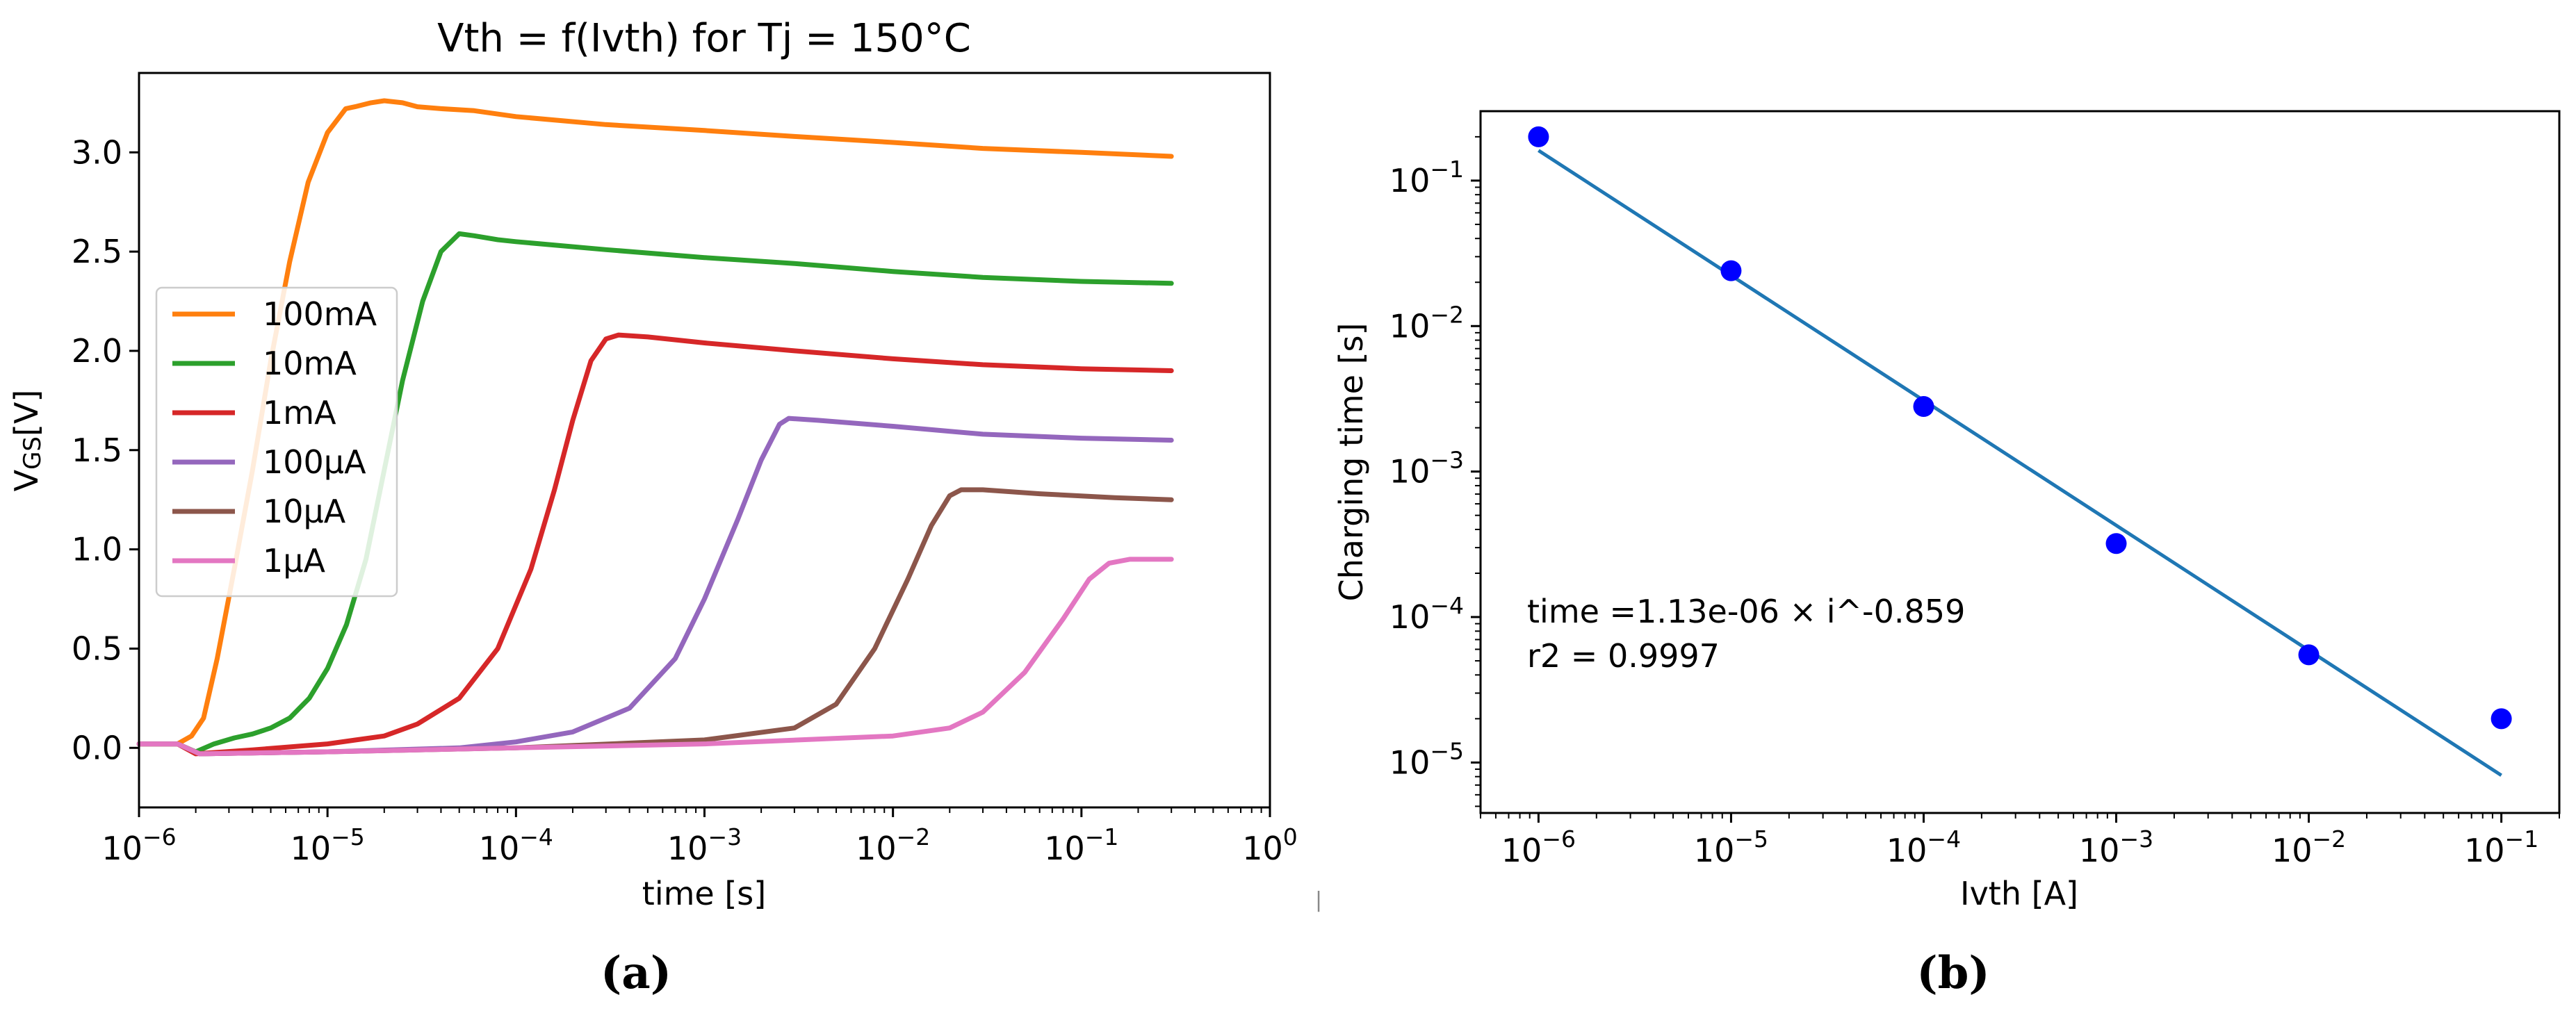 The width and height of the screenshot is (2576, 1011). Describe the element at coordinates (1318, 900) in the screenshot. I see `stray-tick: |` at that location.